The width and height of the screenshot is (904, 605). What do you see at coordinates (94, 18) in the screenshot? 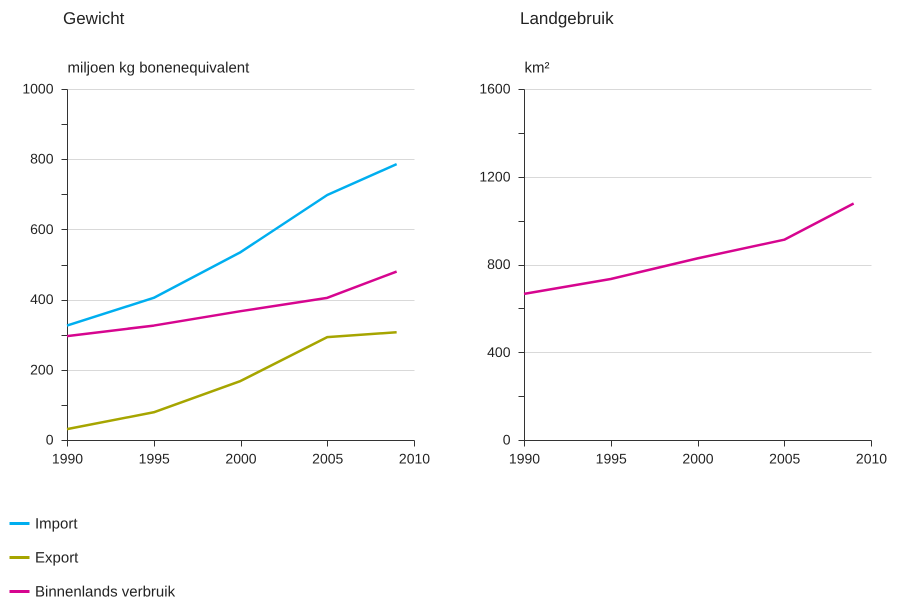
I see `chart-title: Gewicht` at bounding box center [94, 18].